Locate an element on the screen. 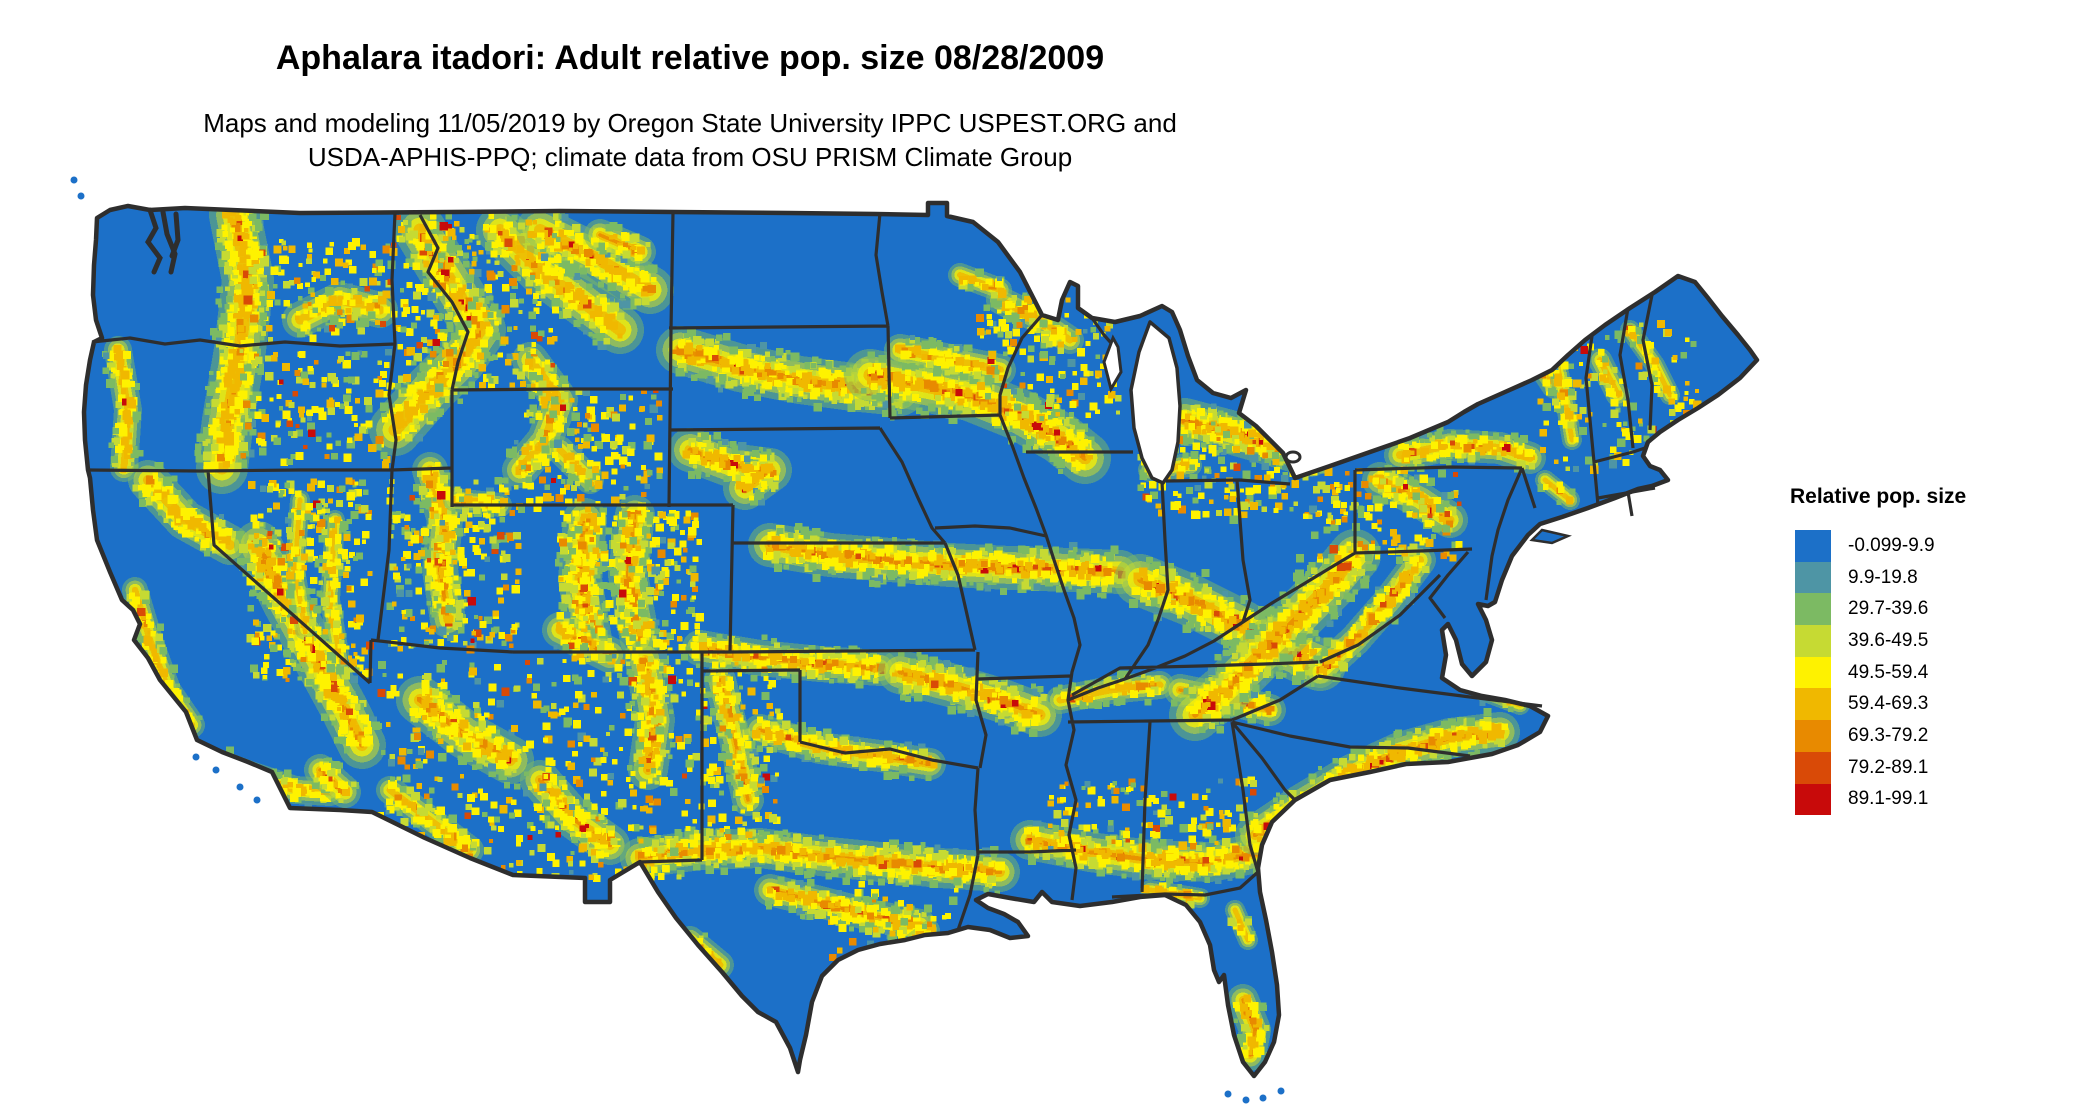 The image size is (2099, 1116). legend-item: 59.4-69.3 is located at coordinates (1880, 704).